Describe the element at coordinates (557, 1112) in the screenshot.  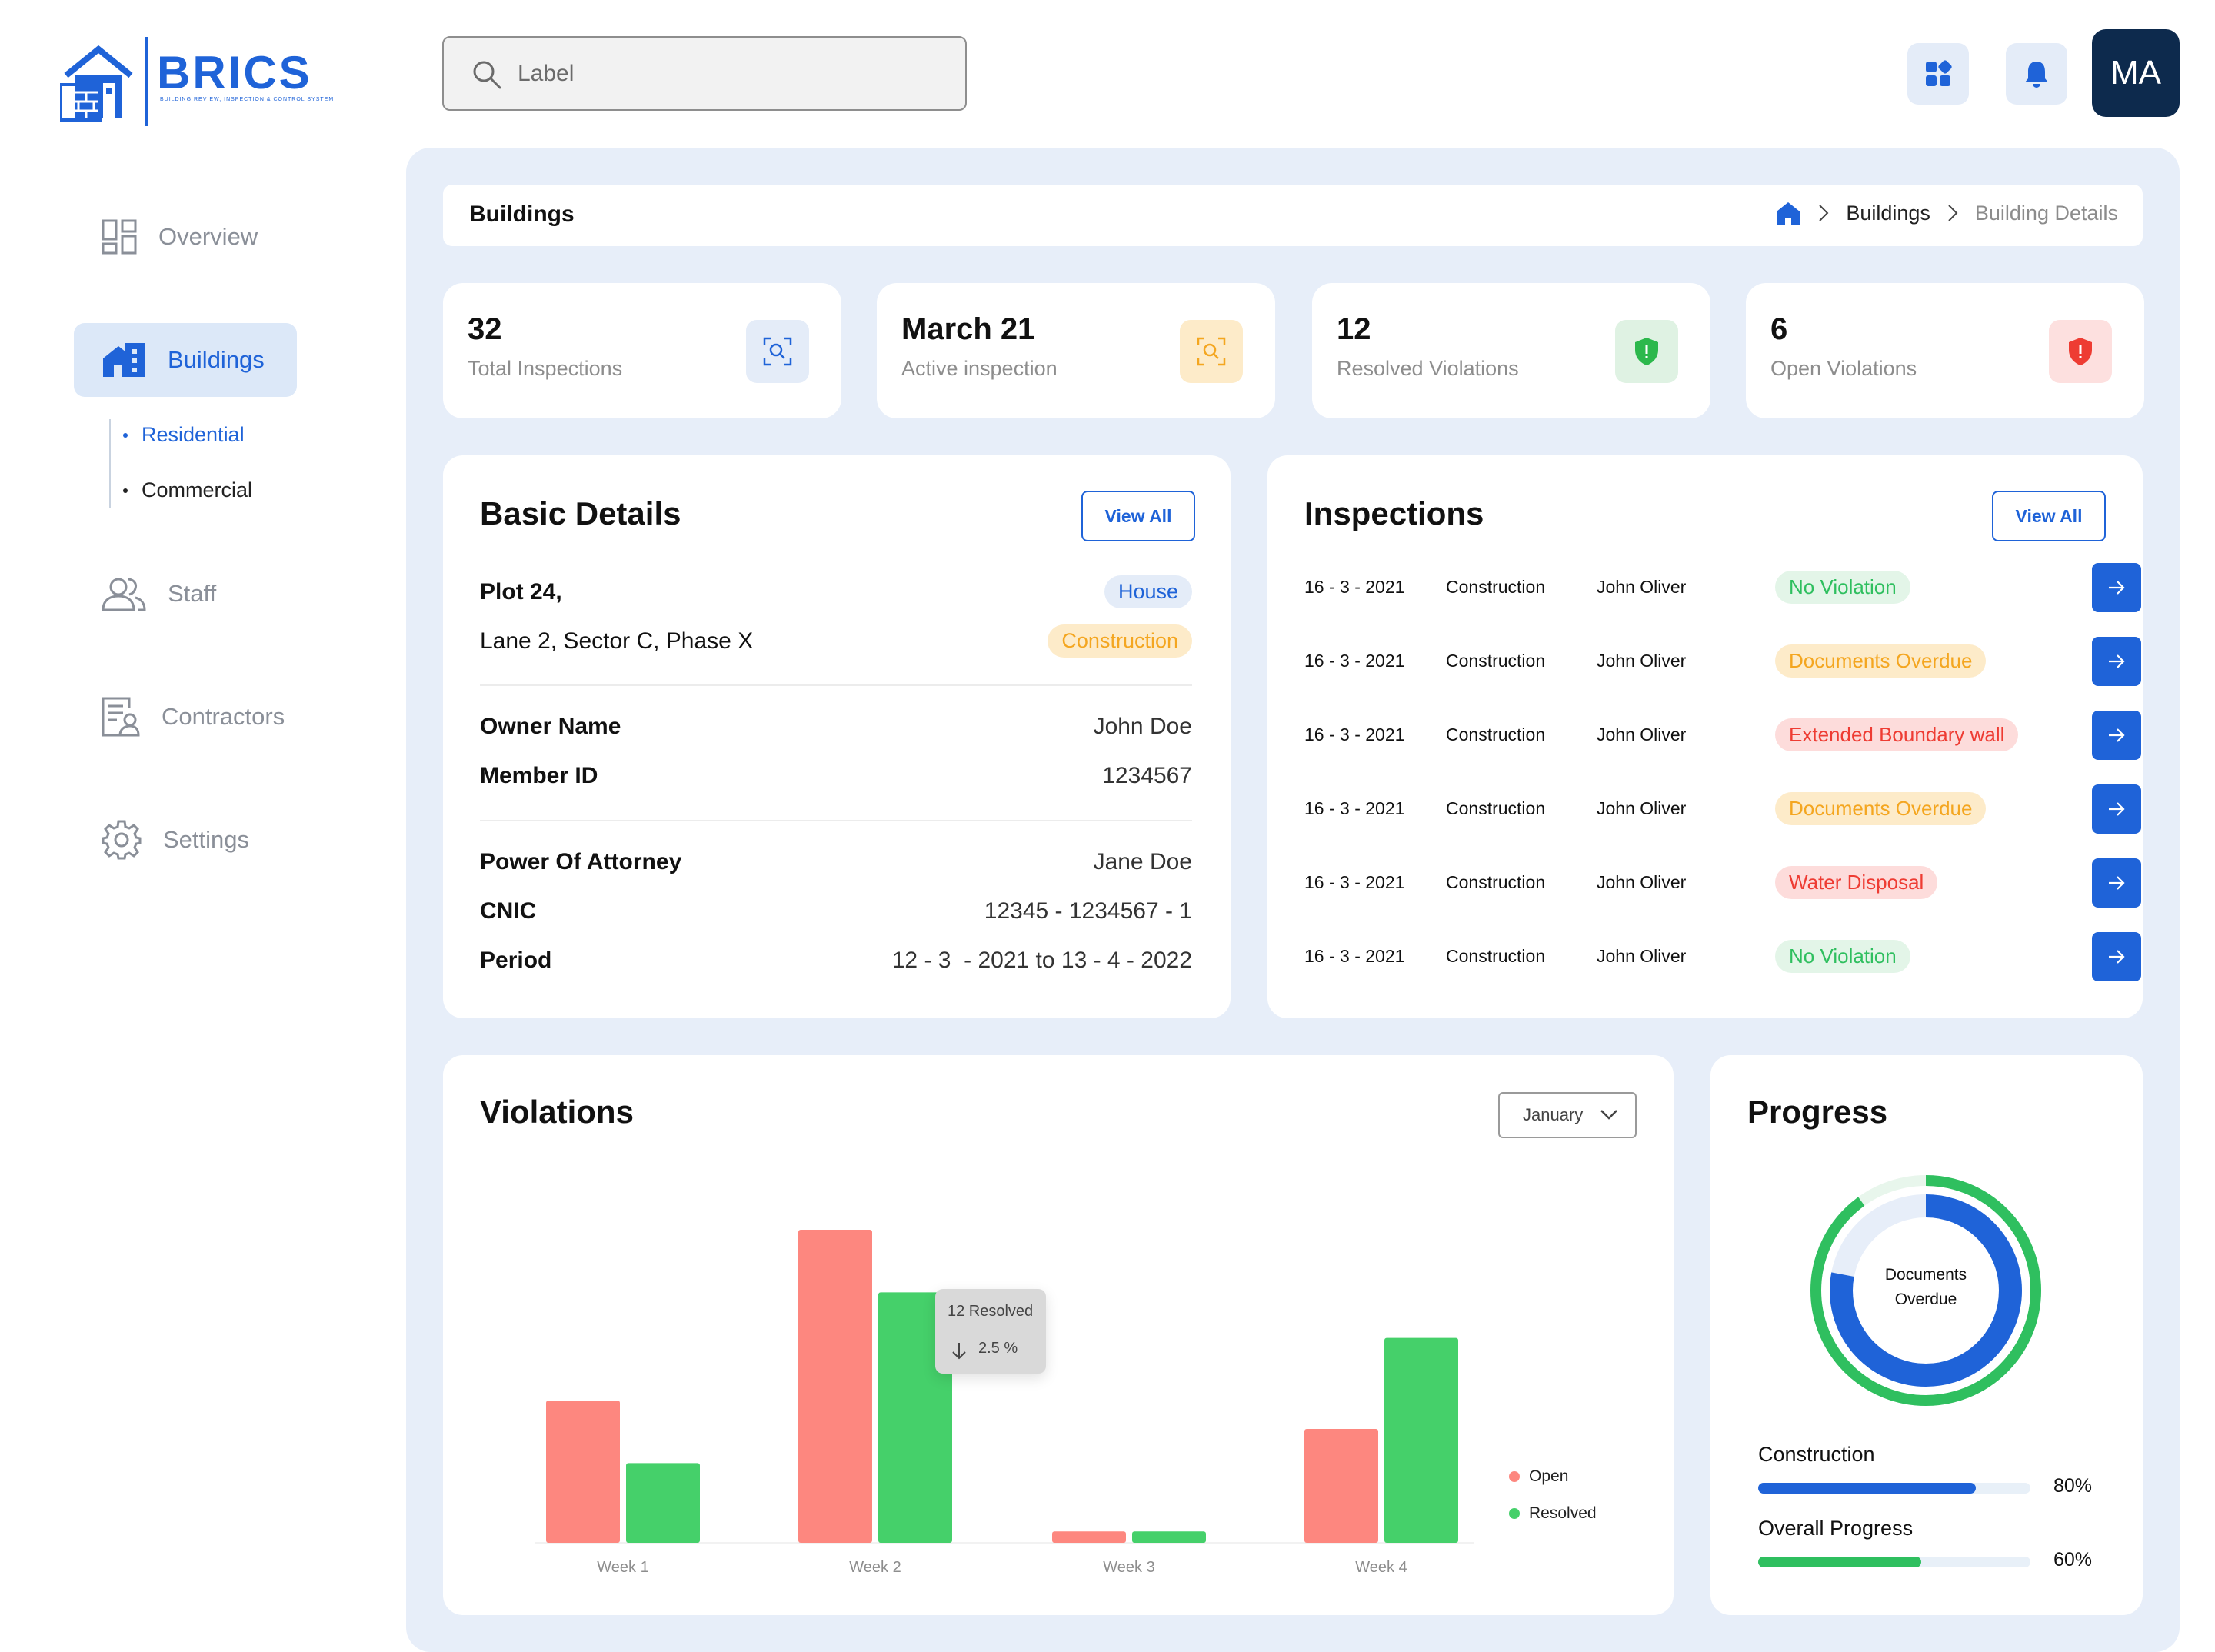
I see `section-title: Violations` at that location.